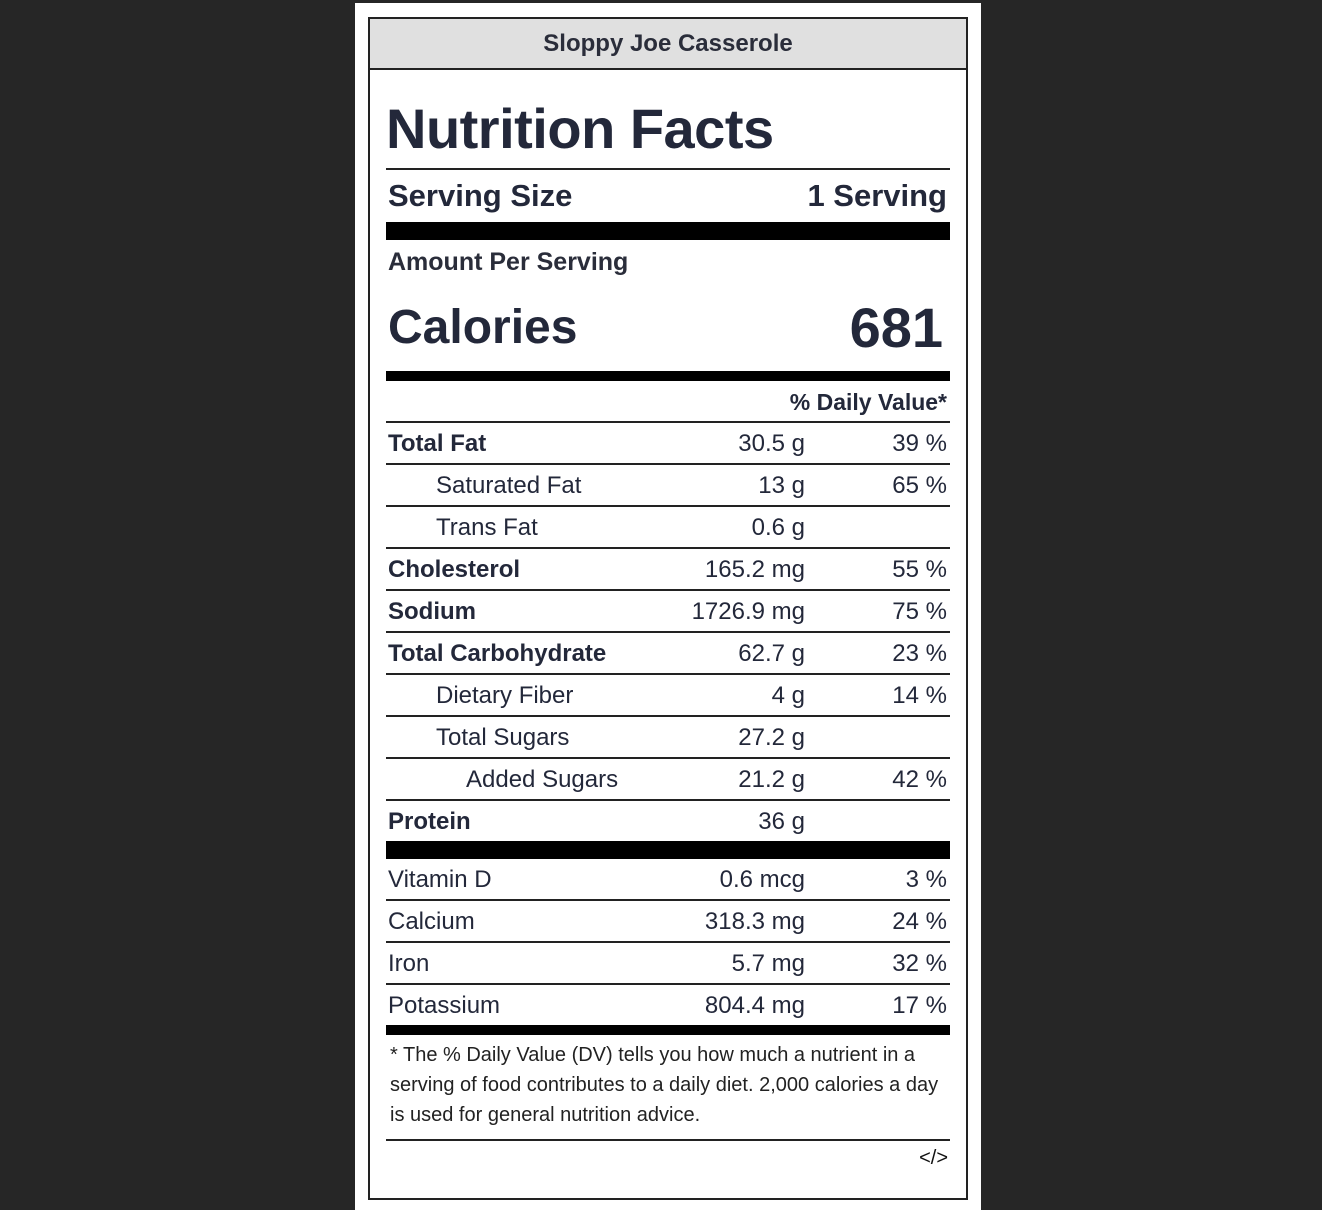  Describe the element at coordinates (668, 1005) in the screenshot. I see `vitamin-row: Potassium 804.4 mg 17 %` at that location.